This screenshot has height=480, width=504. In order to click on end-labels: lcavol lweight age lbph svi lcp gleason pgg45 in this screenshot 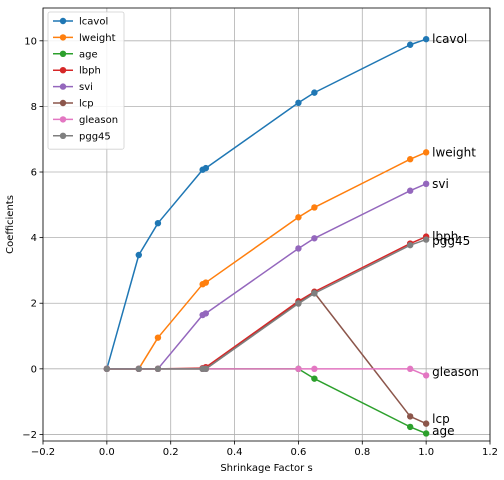, I will do `click(455, 235)`.